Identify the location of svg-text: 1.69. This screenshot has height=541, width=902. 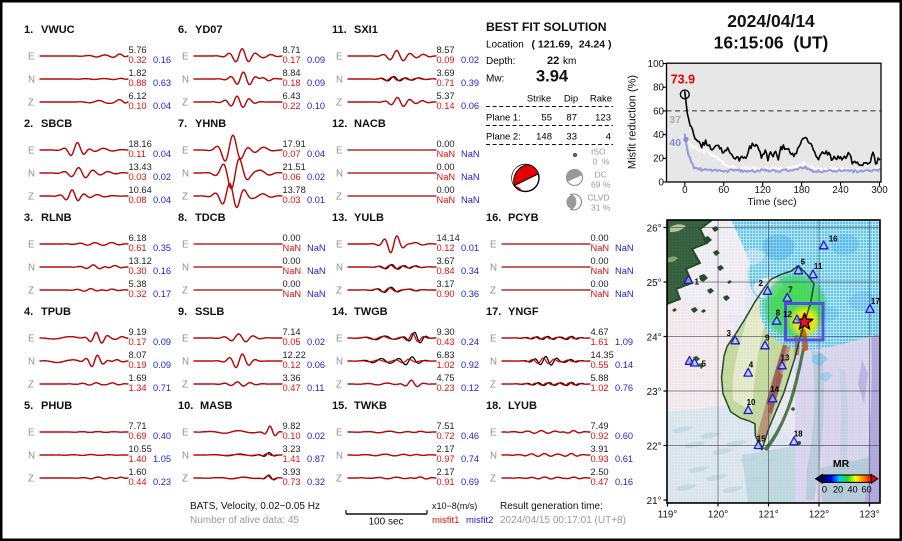
(138, 378).